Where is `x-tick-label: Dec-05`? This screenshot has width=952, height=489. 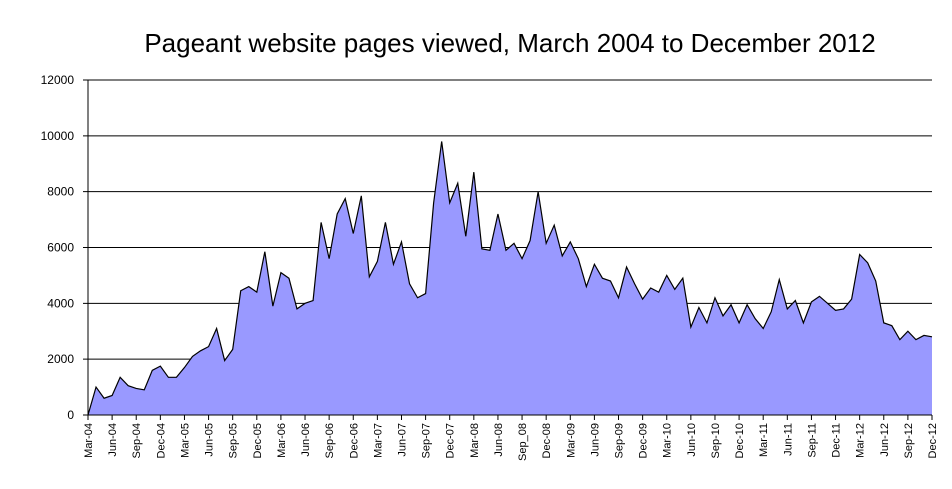
x-tick-label: Dec-05 is located at coordinates (258, 440).